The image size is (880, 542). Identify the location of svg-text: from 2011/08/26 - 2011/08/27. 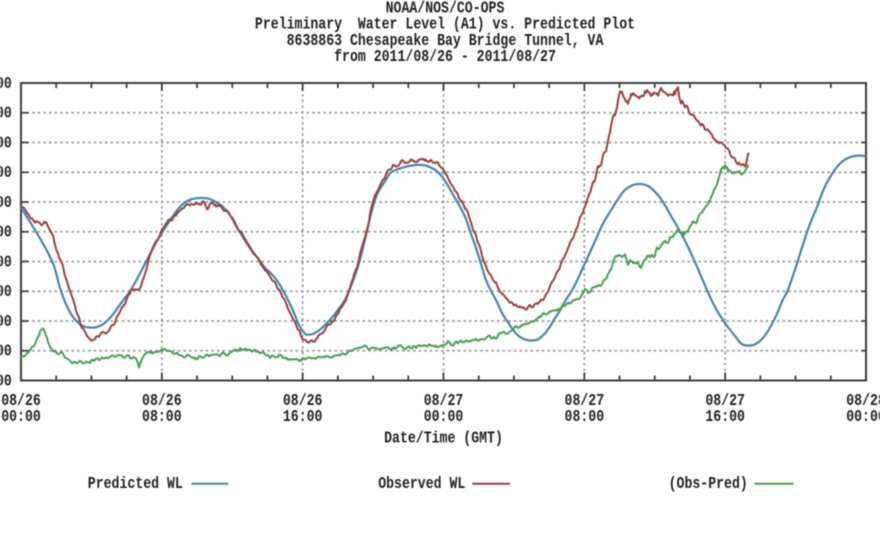
(445, 58).